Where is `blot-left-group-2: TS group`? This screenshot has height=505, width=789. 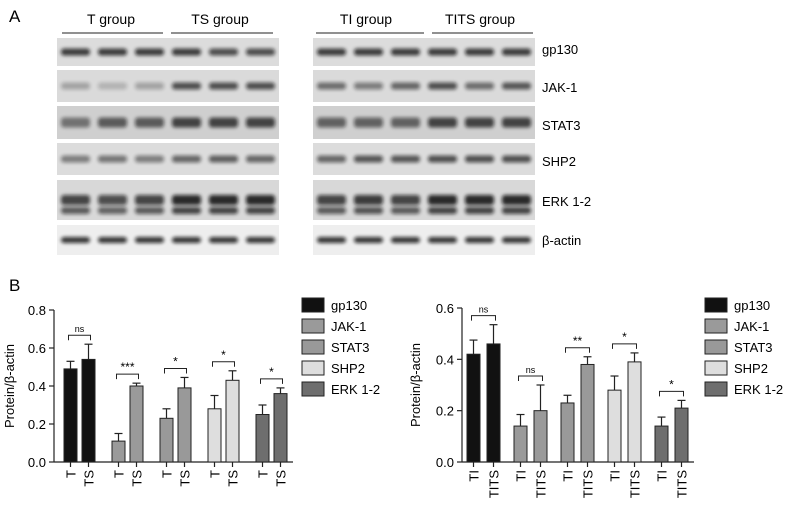 blot-left-group-2: TS group is located at coordinates (220, 19).